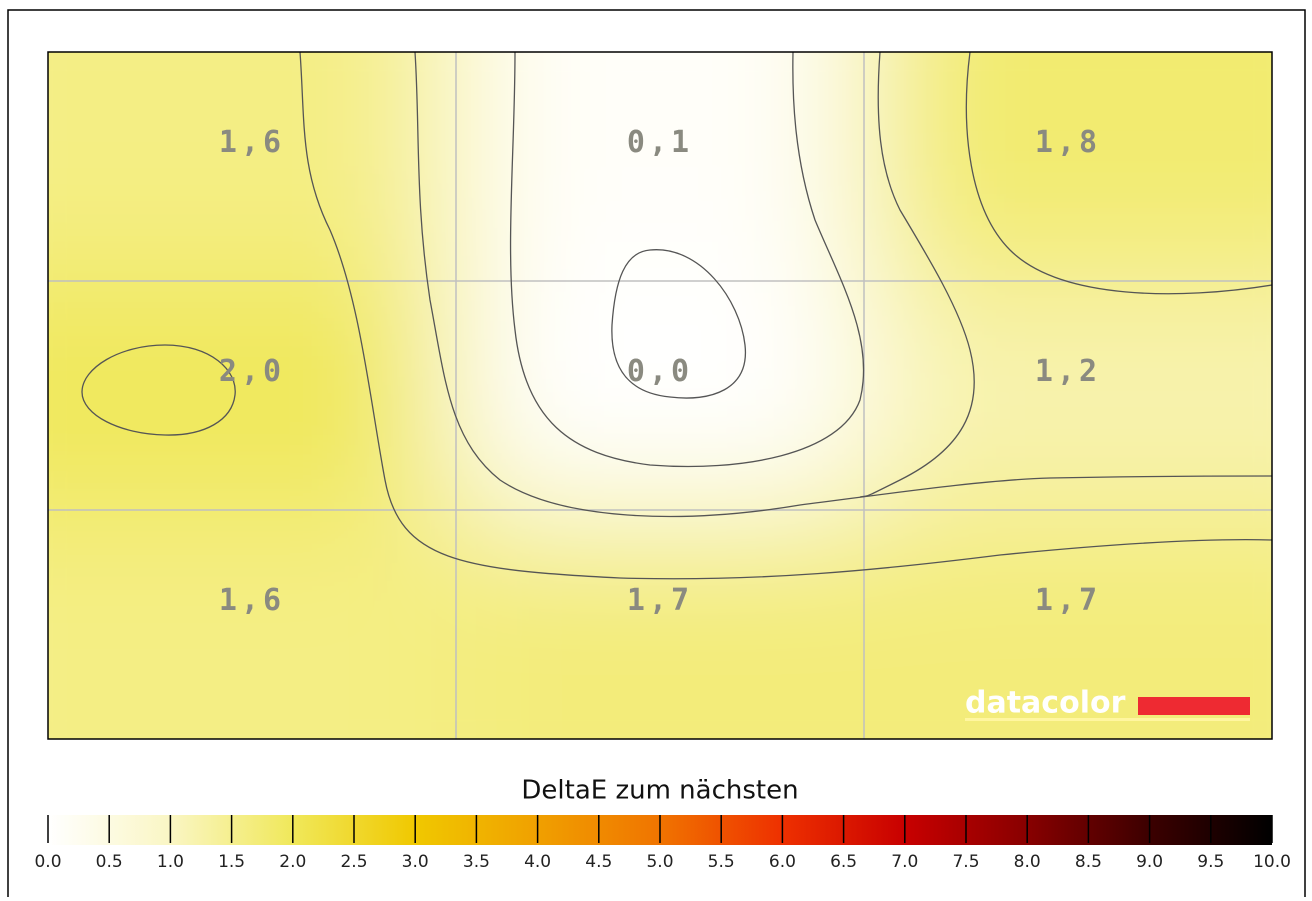 The height and width of the screenshot is (901, 1312). Describe the element at coordinates (1194, 706) in the screenshot. I see `logo-bar` at that location.